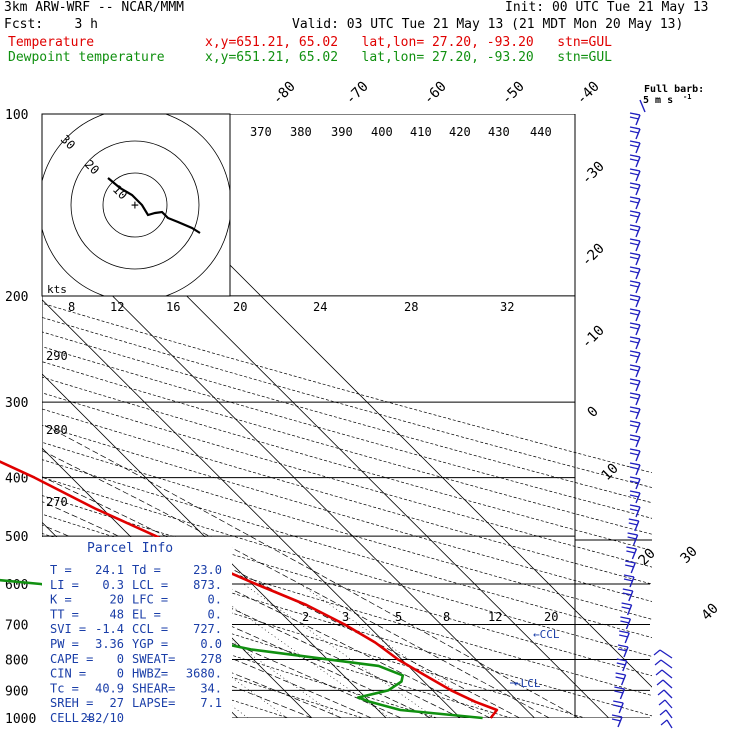 The width and height of the screenshot is (740, 740). What do you see at coordinates (16, 479) in the screenshot?
I see `pressure-tick-label: 400` at bounding box center [16, 479].